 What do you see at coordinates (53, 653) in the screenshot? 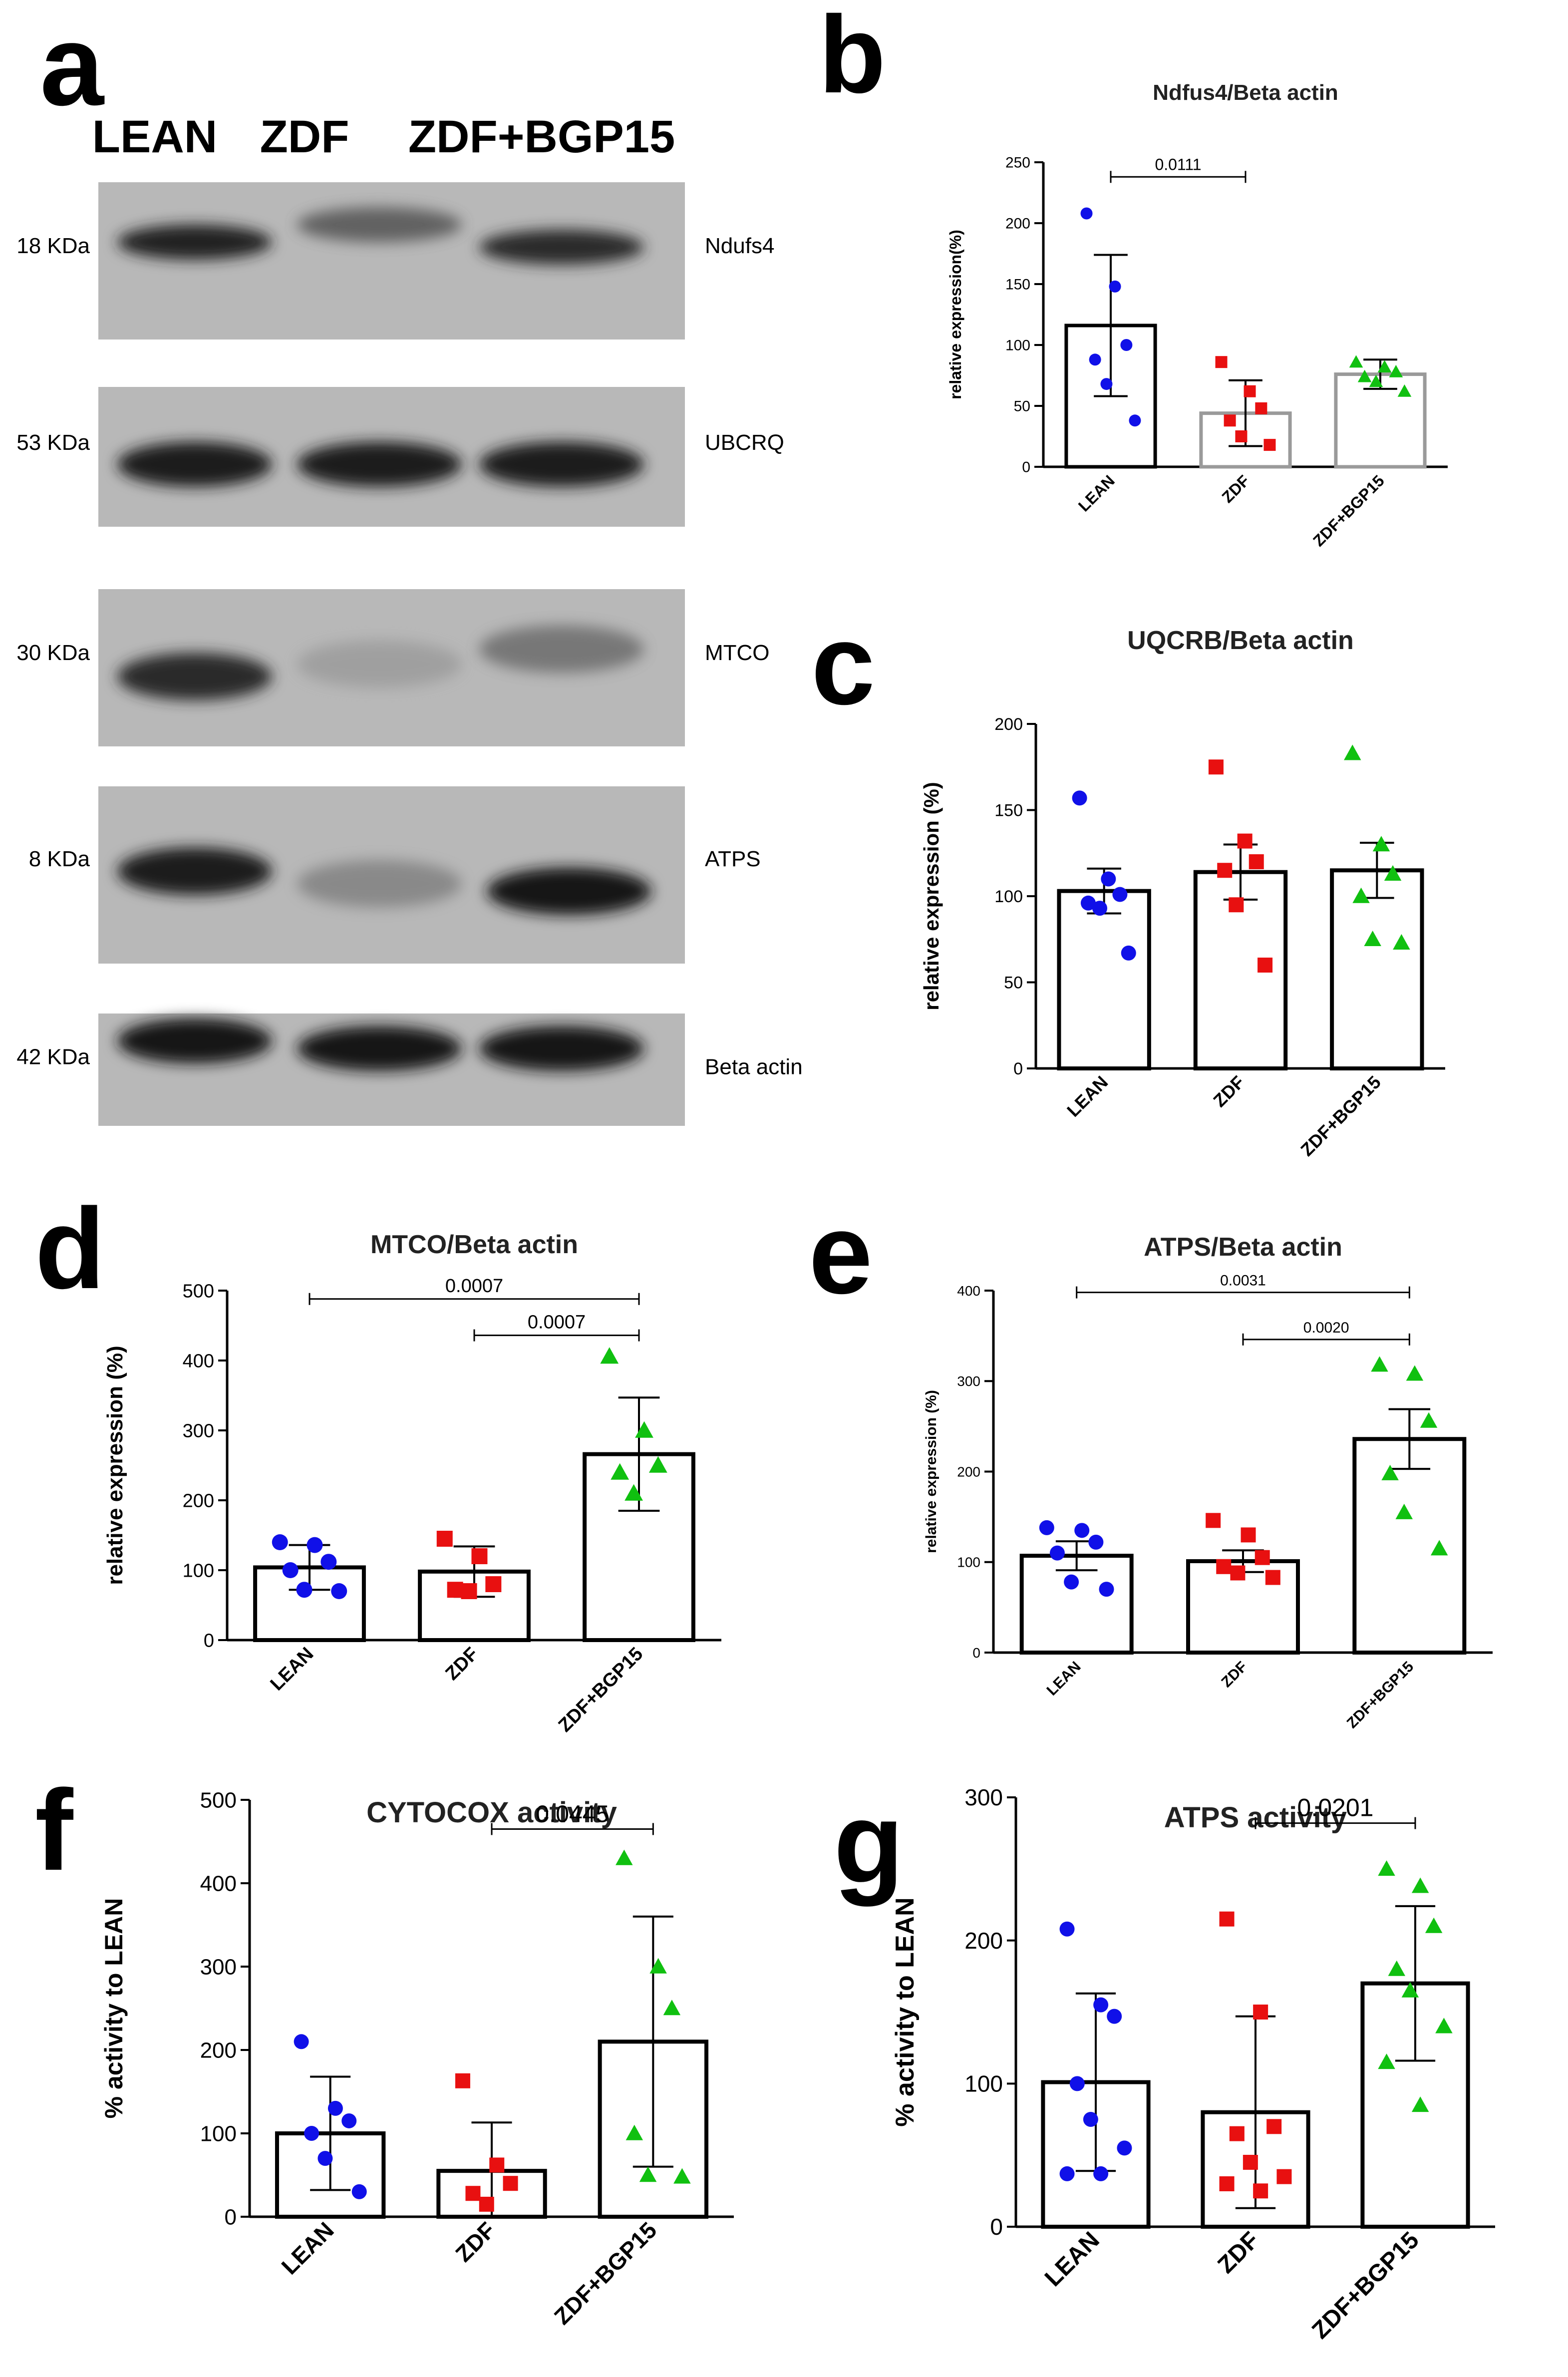
I see `blot-size-label: 30 KDa` at bounding box center [53, 653].